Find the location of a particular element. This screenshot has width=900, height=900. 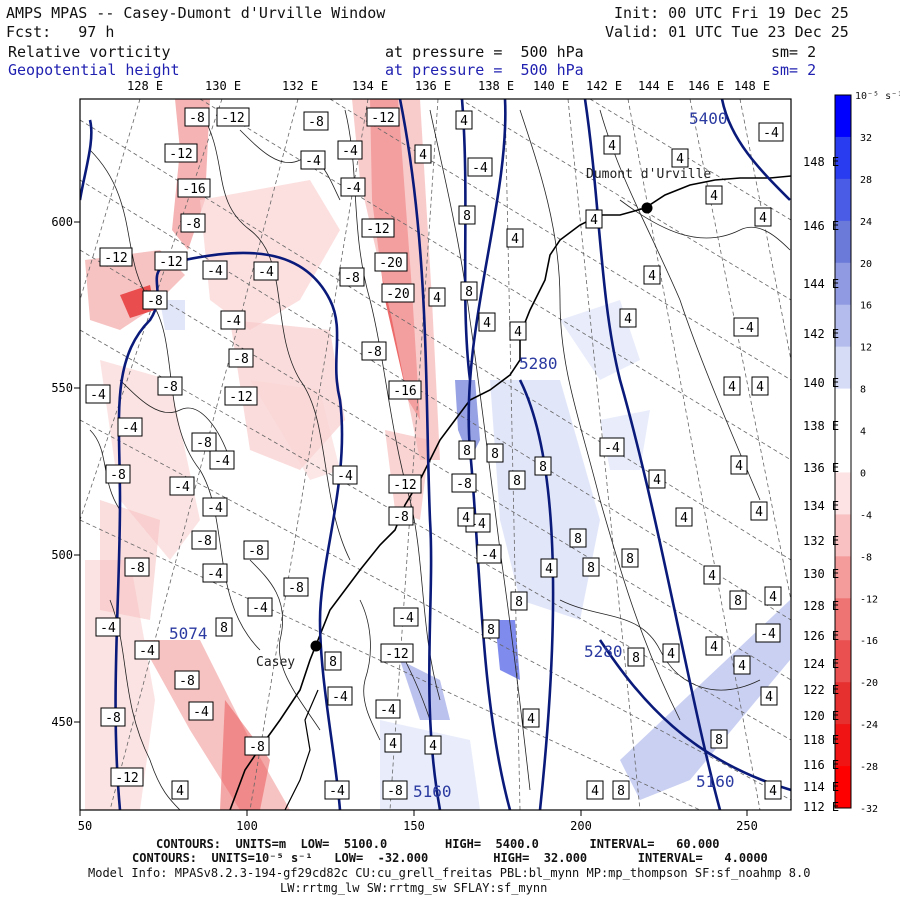

right-longitude-label: 138 E is located at coordinates (821, 426).